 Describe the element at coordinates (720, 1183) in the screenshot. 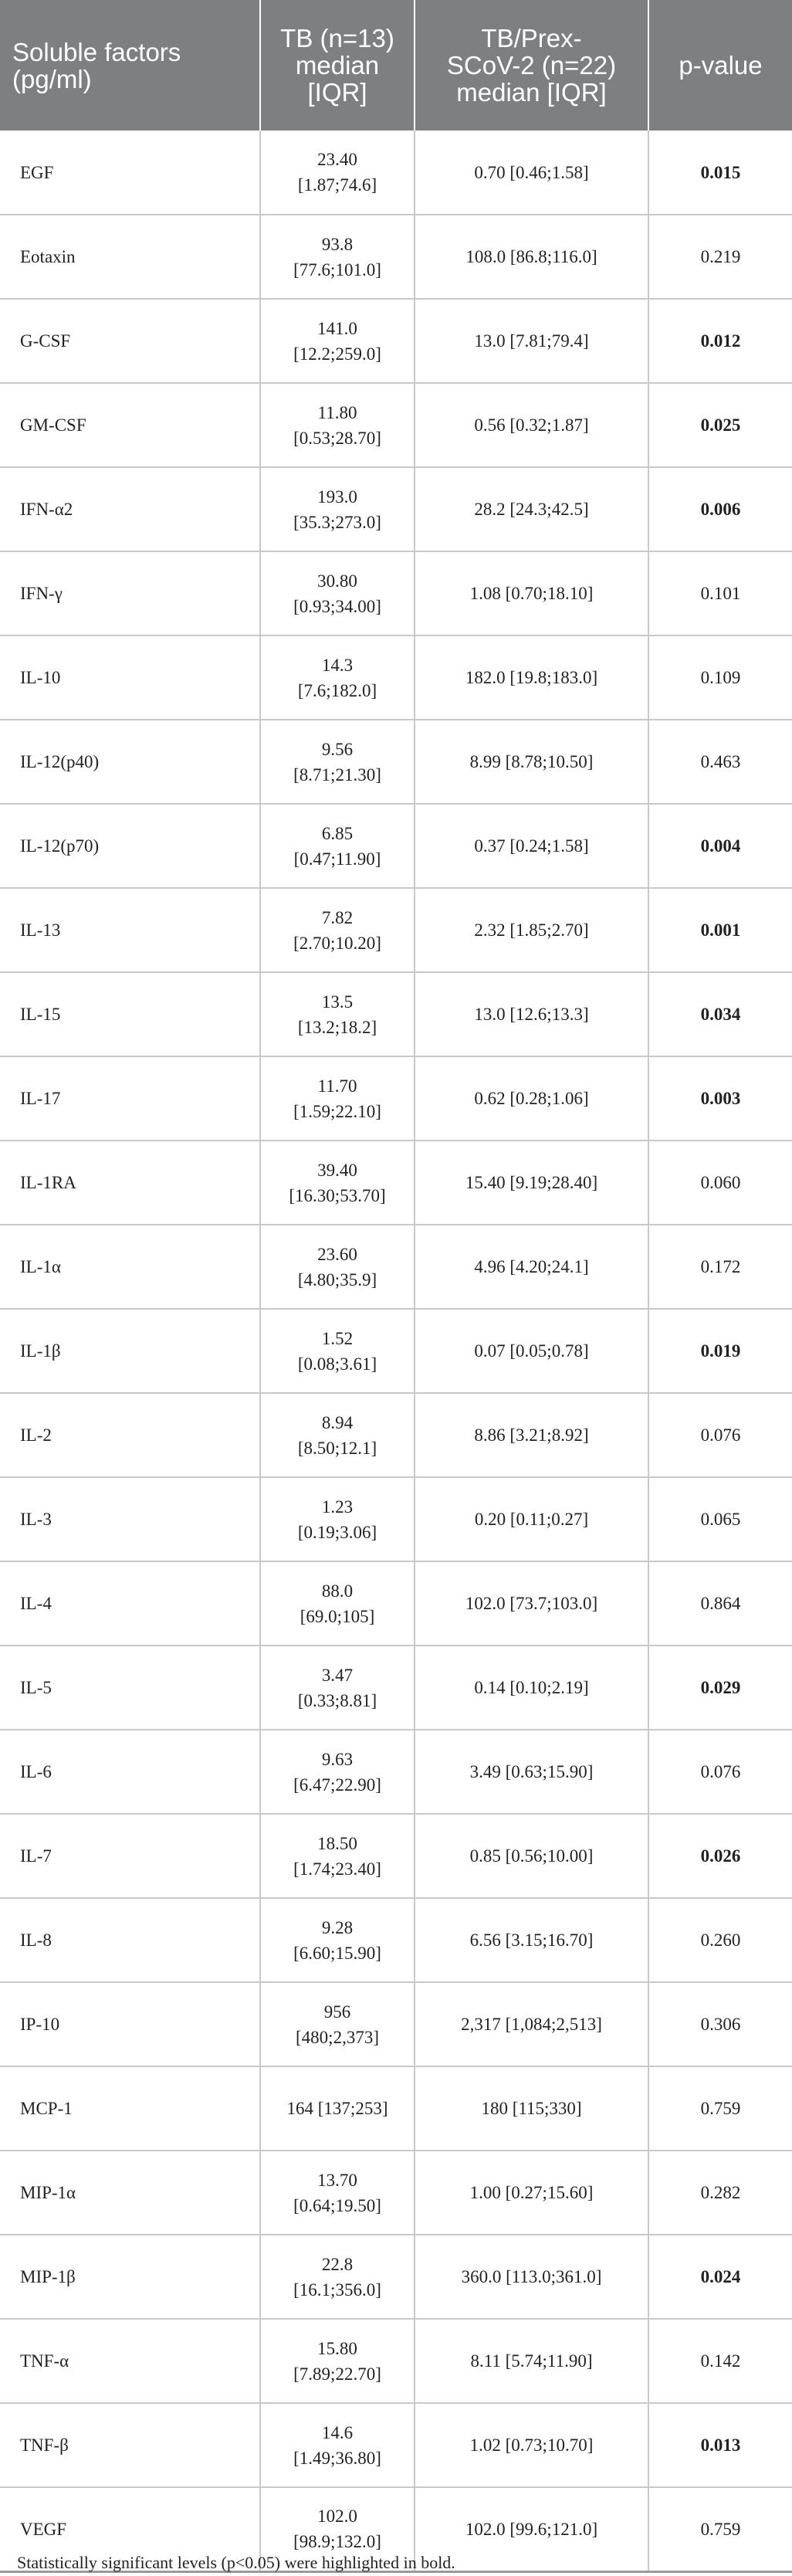

I see `cell-p-value: 0.060` at that location.